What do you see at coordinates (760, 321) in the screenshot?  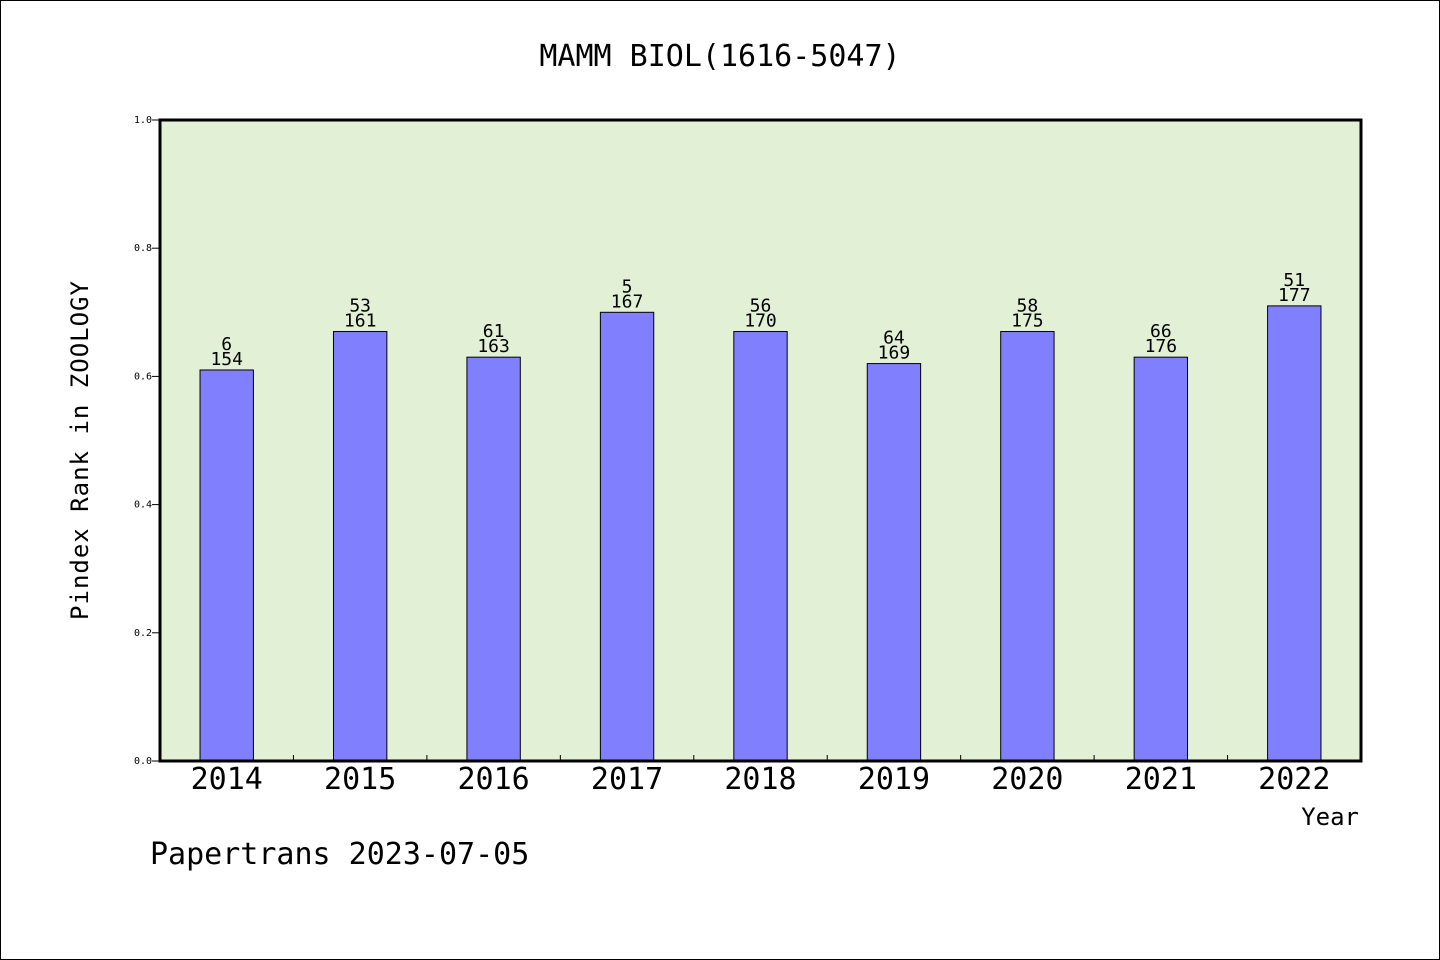 I see `bar-total-label: 170` at bounding box center [760, 321].